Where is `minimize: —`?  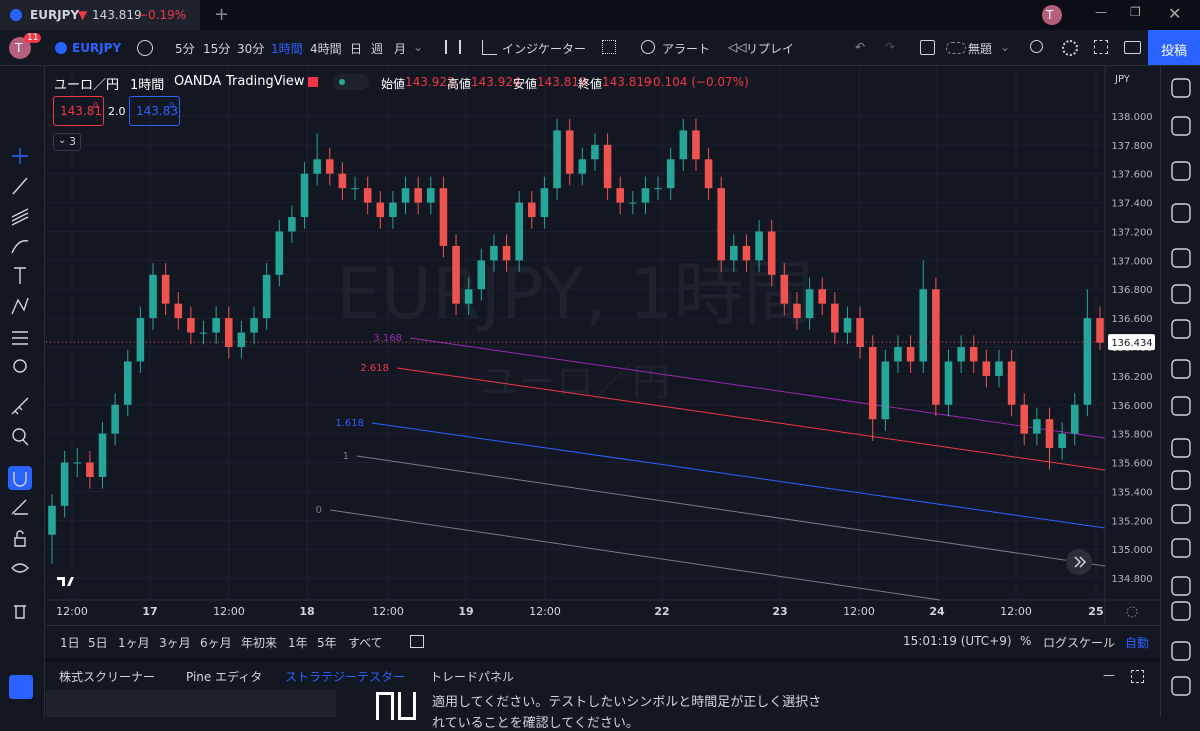
minimize: — is located at coordinates (1101, 12).